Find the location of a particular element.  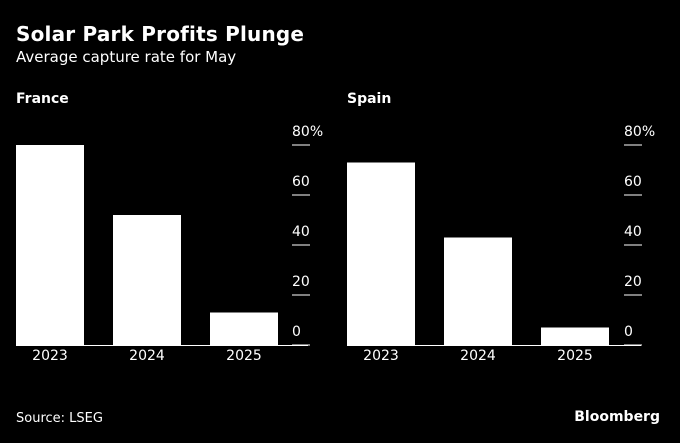

y-tick-label-spain-3: 60 is located at coordinates (633, 182).